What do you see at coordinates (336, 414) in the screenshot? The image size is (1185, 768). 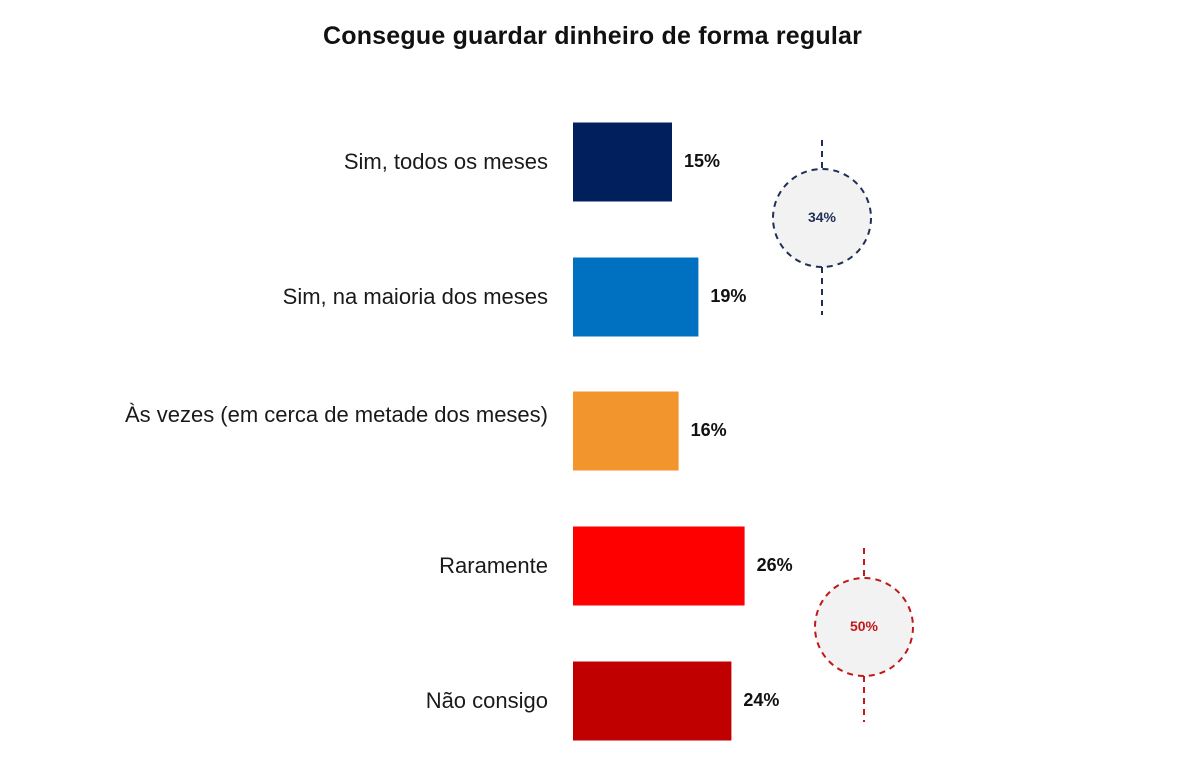 I see `category-label-3: Às vezes (em cerca de metade dos meses)` at bounding box center [336, 414].